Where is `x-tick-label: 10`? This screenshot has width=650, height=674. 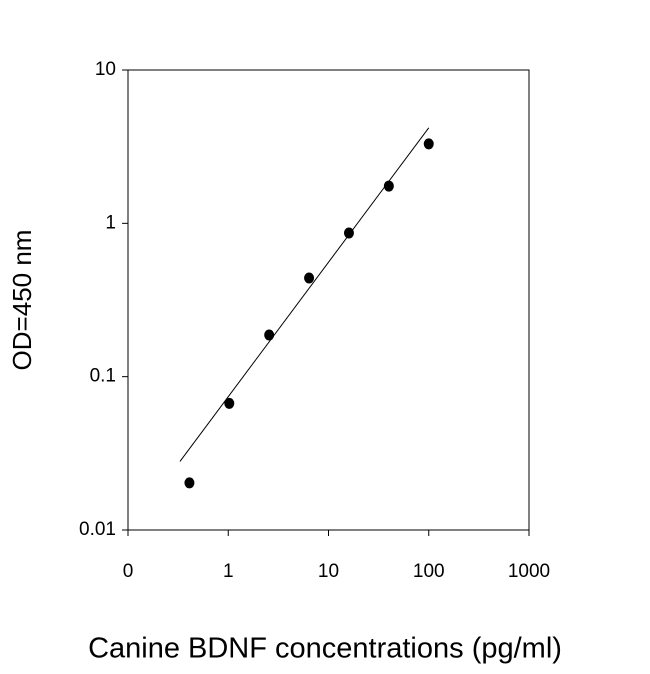
x-tick-label: 10 is located at coordinates (328, 571).